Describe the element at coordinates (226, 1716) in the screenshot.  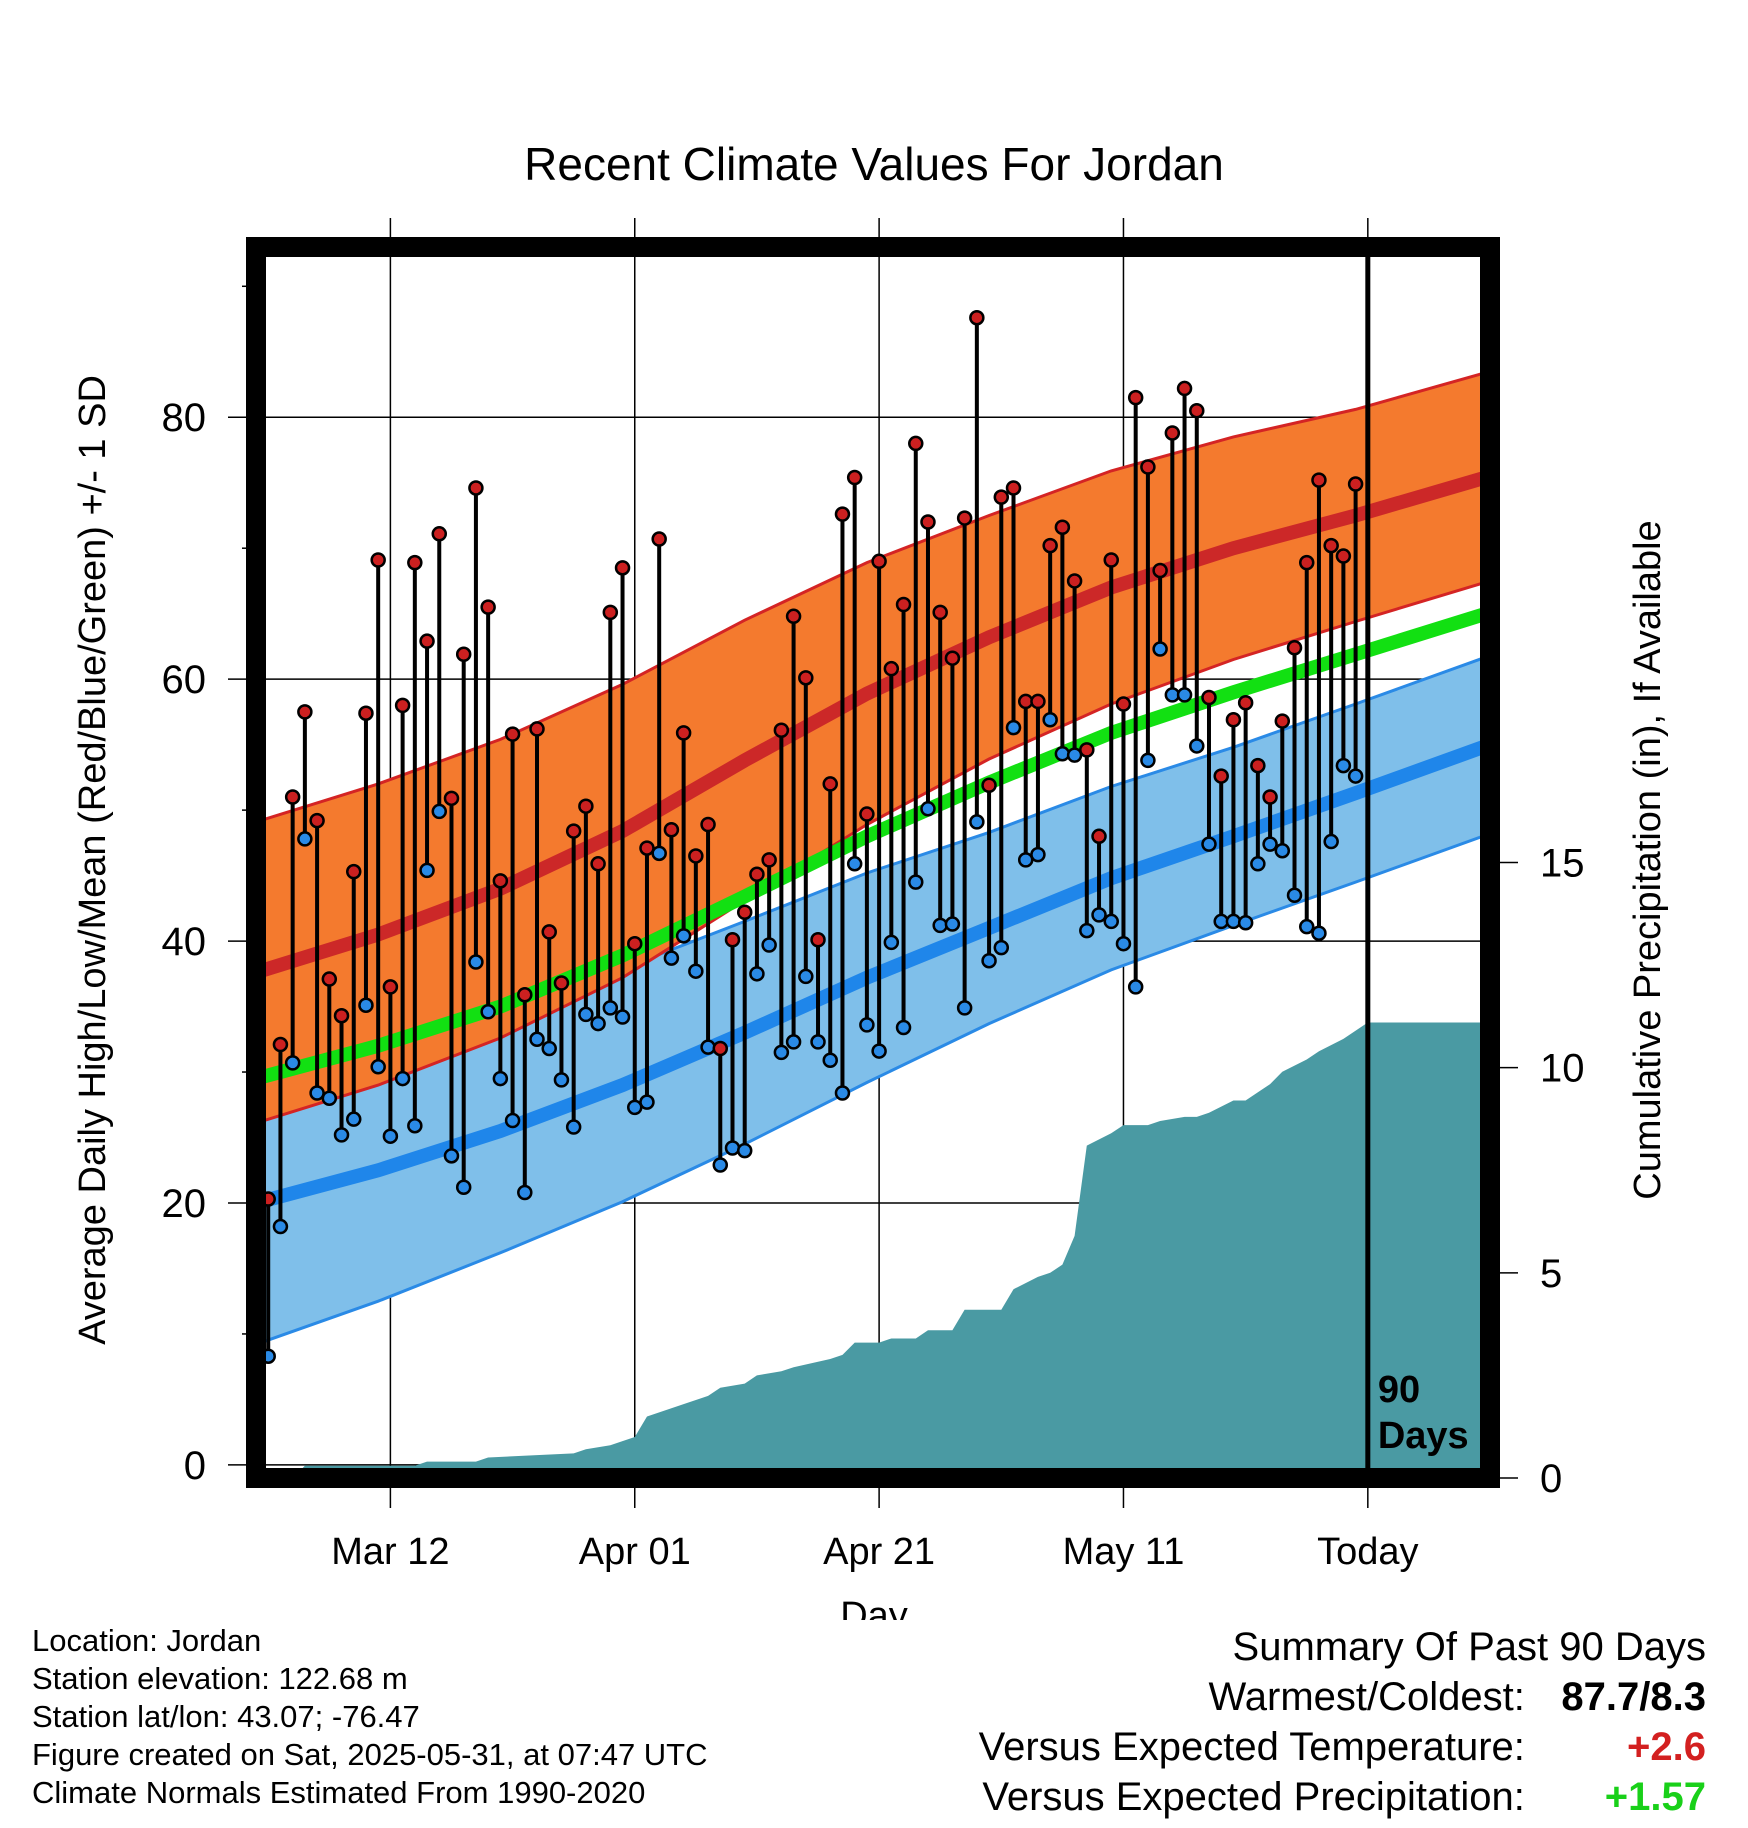
I see `latlon-text: Station lat/lon: 43.07; -76.47` at that location.